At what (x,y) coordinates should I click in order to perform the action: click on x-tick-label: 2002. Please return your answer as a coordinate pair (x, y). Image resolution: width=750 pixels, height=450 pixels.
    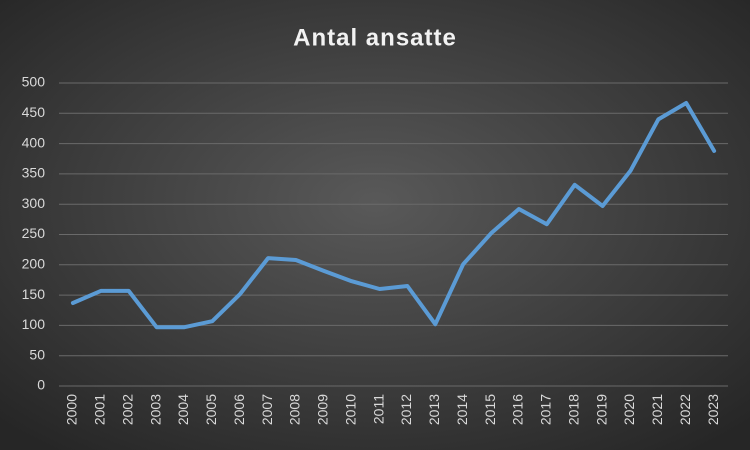
    Looking at the image, I should click on (127, 409).